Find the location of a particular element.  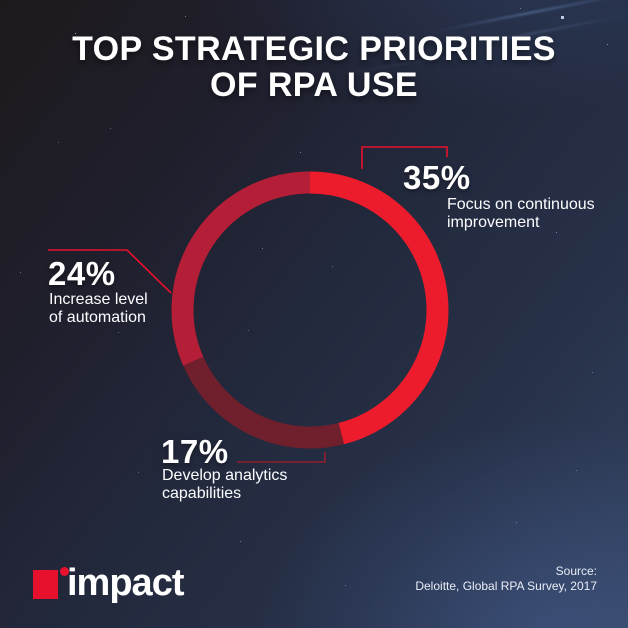

callout-35-description: Focus on continuous improvement is located at coordinates (521, 213).